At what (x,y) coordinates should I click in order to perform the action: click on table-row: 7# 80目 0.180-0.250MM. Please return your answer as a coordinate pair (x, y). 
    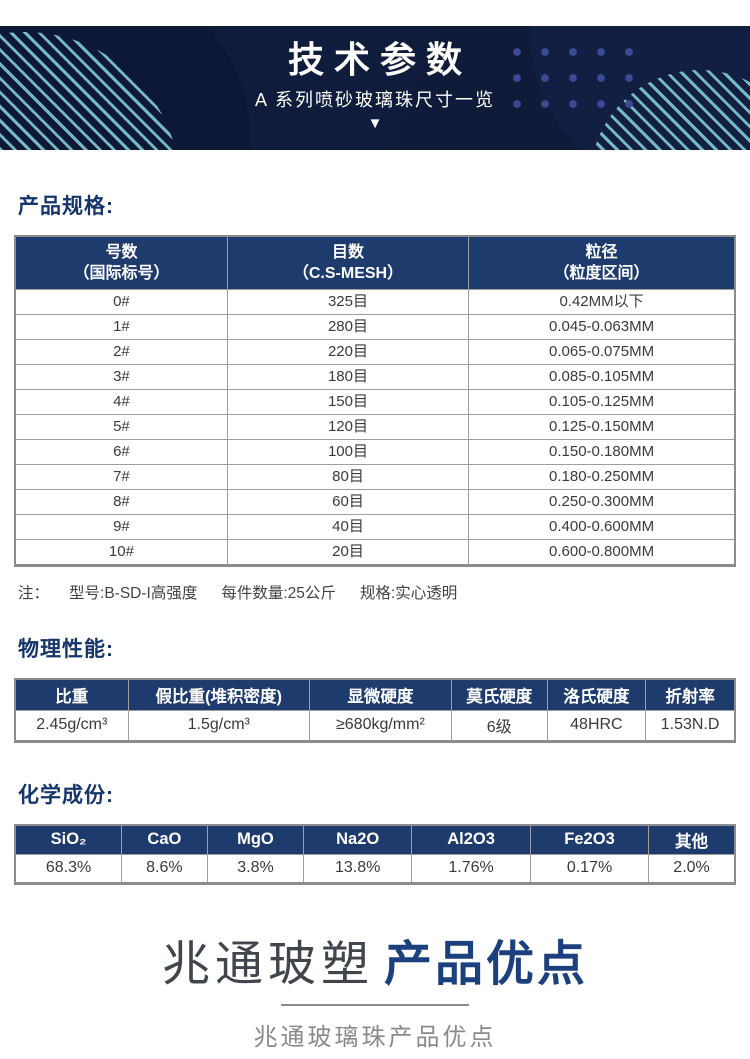
    Looking at the image, I should click on (375, 477).